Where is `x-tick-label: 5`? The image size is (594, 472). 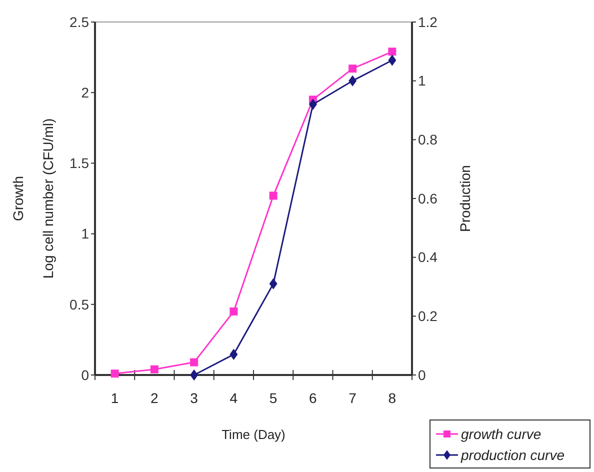 x-tick-label: 5 is located at coordinates (273, 398).